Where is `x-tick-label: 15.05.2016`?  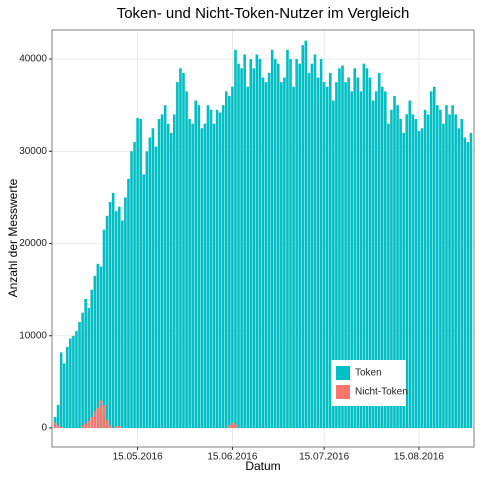 x-tick-label: 15.05.2016 is located at coordinates (138, 457).